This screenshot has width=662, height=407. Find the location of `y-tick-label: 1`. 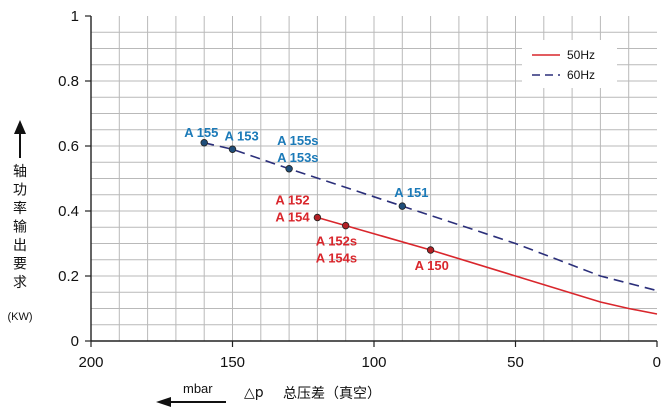

y-tick-label: 1 is located at coordinates (75, 16).